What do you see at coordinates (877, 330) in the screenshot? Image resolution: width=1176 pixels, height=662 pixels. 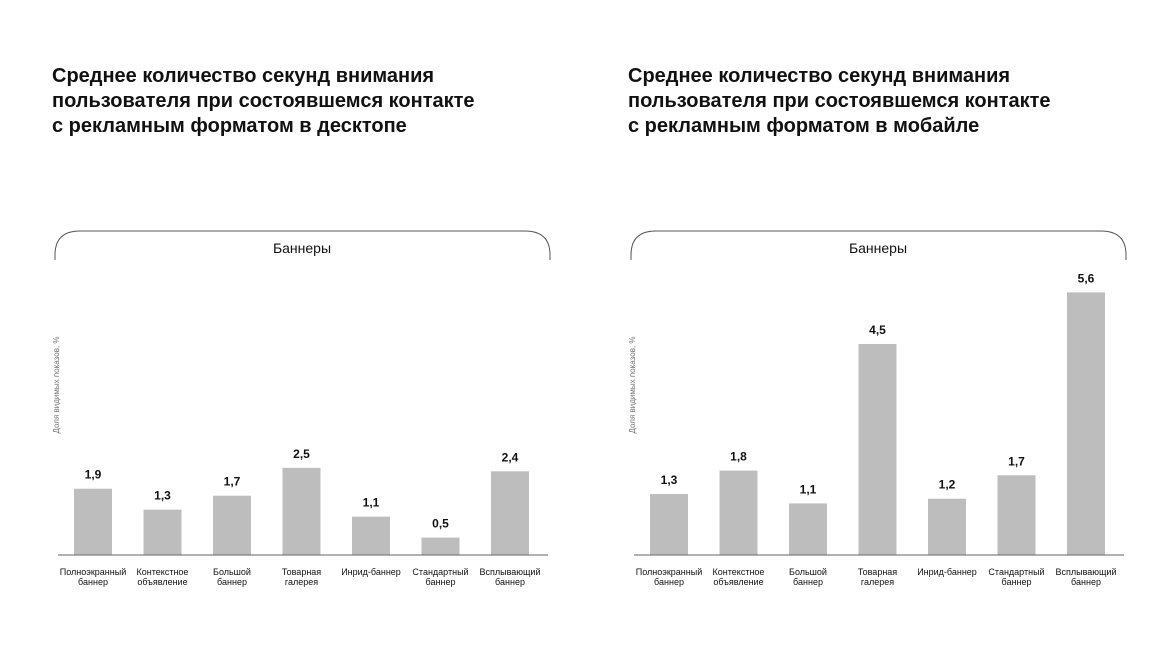 I see `value-label: 4,5` at bounding box center [877, 330].